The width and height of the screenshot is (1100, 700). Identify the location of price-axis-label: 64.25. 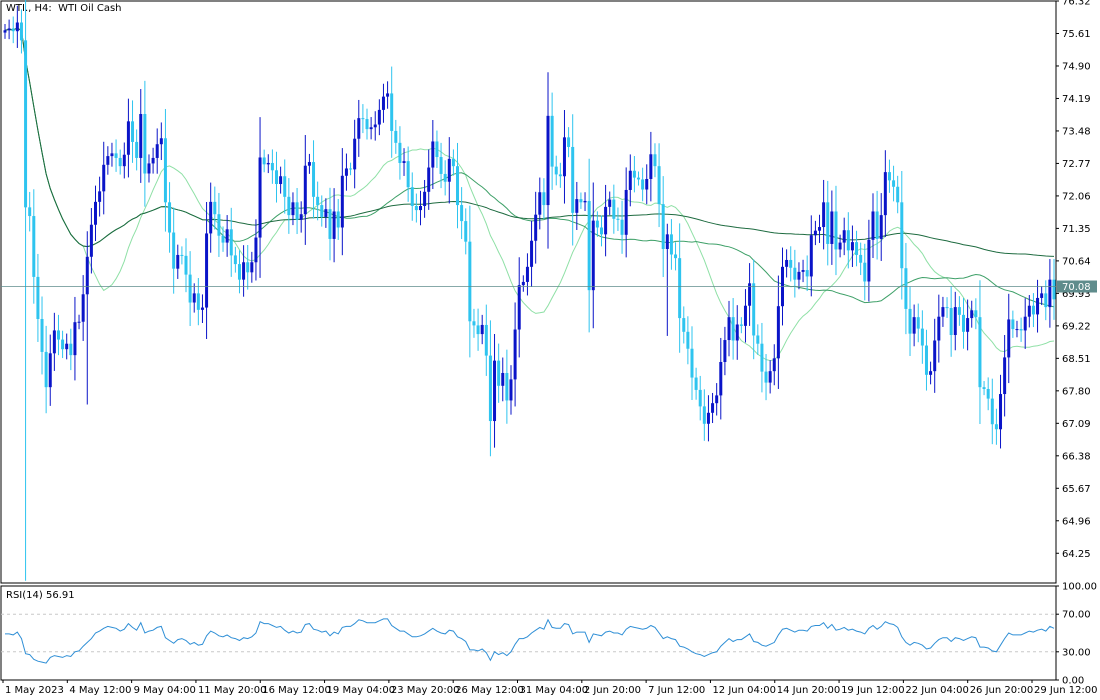
(1076, 554).